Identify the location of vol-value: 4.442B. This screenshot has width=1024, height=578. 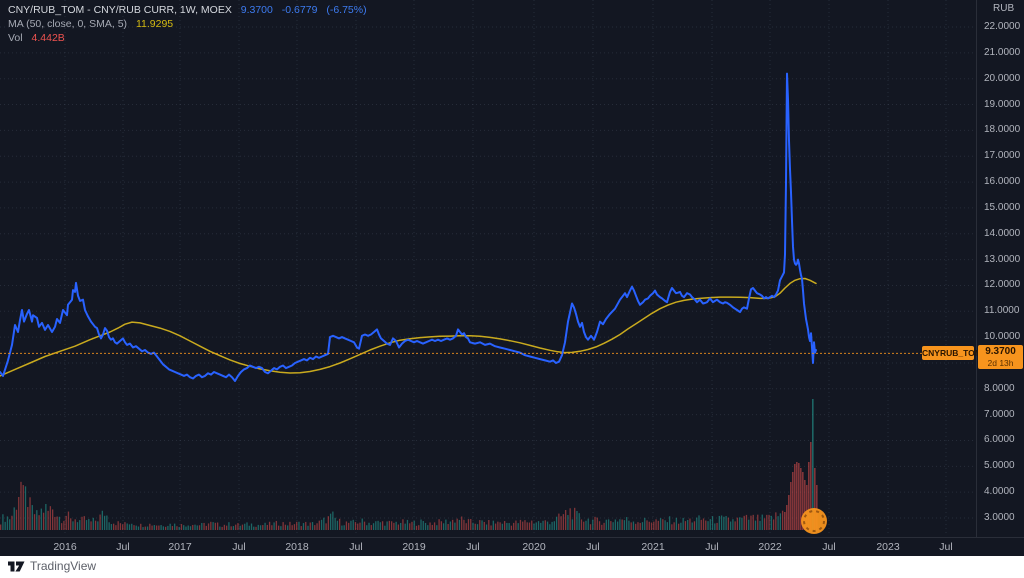
(48, 38).